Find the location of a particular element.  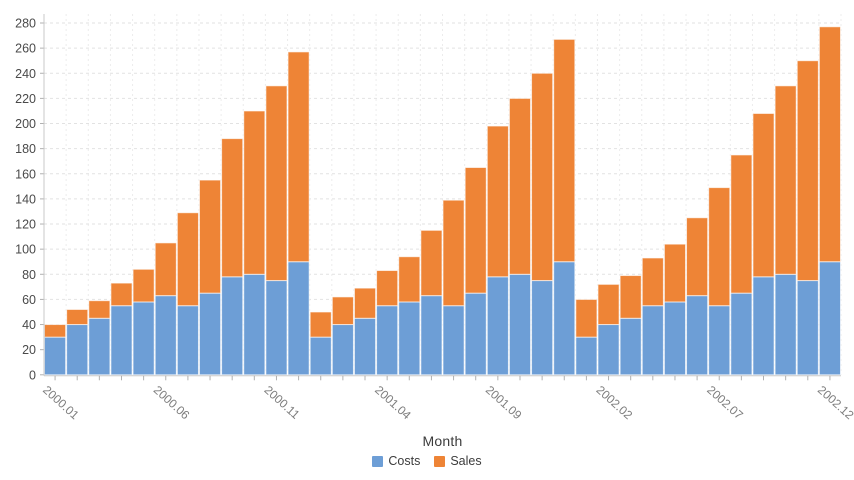

bar-segment-costs-2001.10 is located at coordinates (520, 324).